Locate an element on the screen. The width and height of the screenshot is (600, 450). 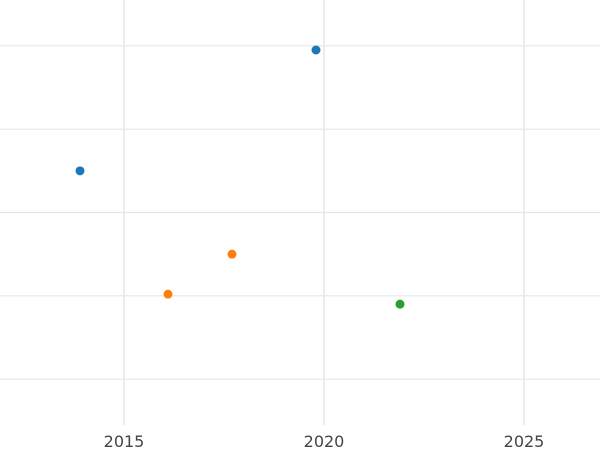
x-tick-label: 2015 is located at coordinates (124, 441).